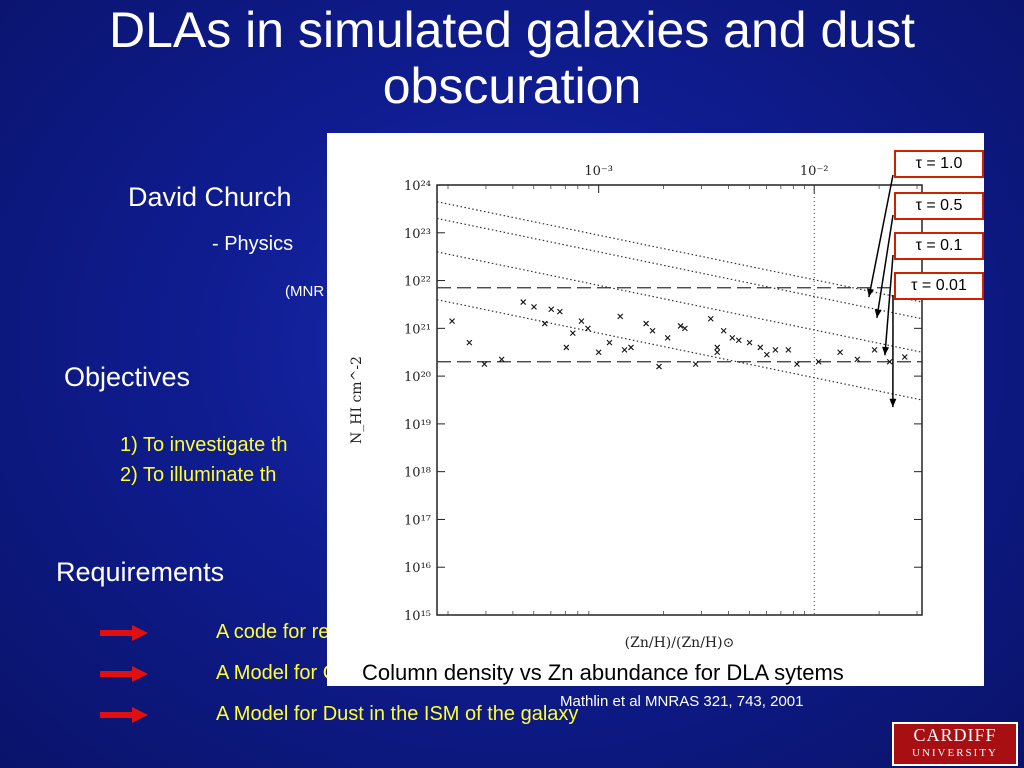 The height and width of the screenshot is (768, 1024). What do you see at coordinates (814, 171) in the screenshot?
I see `x-tick-label: 10⁻²` at bounding box center [814, 171].